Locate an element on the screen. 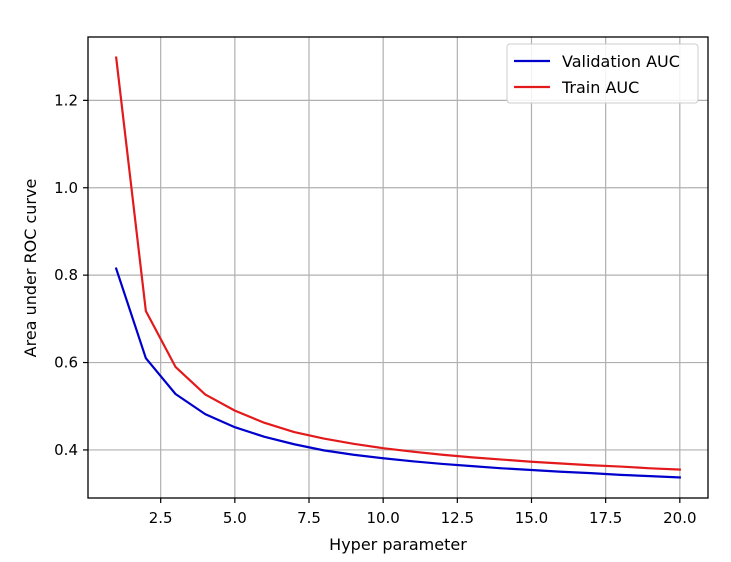  x-tick-label: 5.0 is located at coordinates (235, 518).